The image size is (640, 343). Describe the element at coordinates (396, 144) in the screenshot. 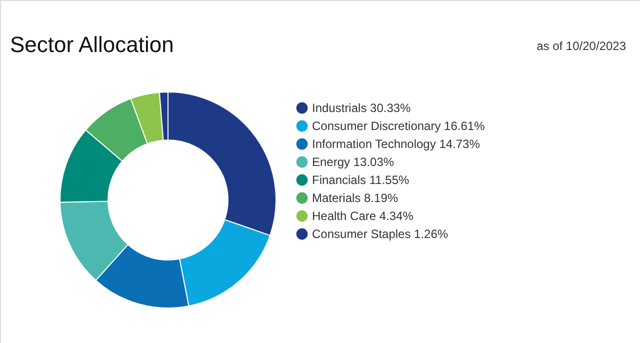

I see `legend-label: Information Technology 14.73%` at that location.